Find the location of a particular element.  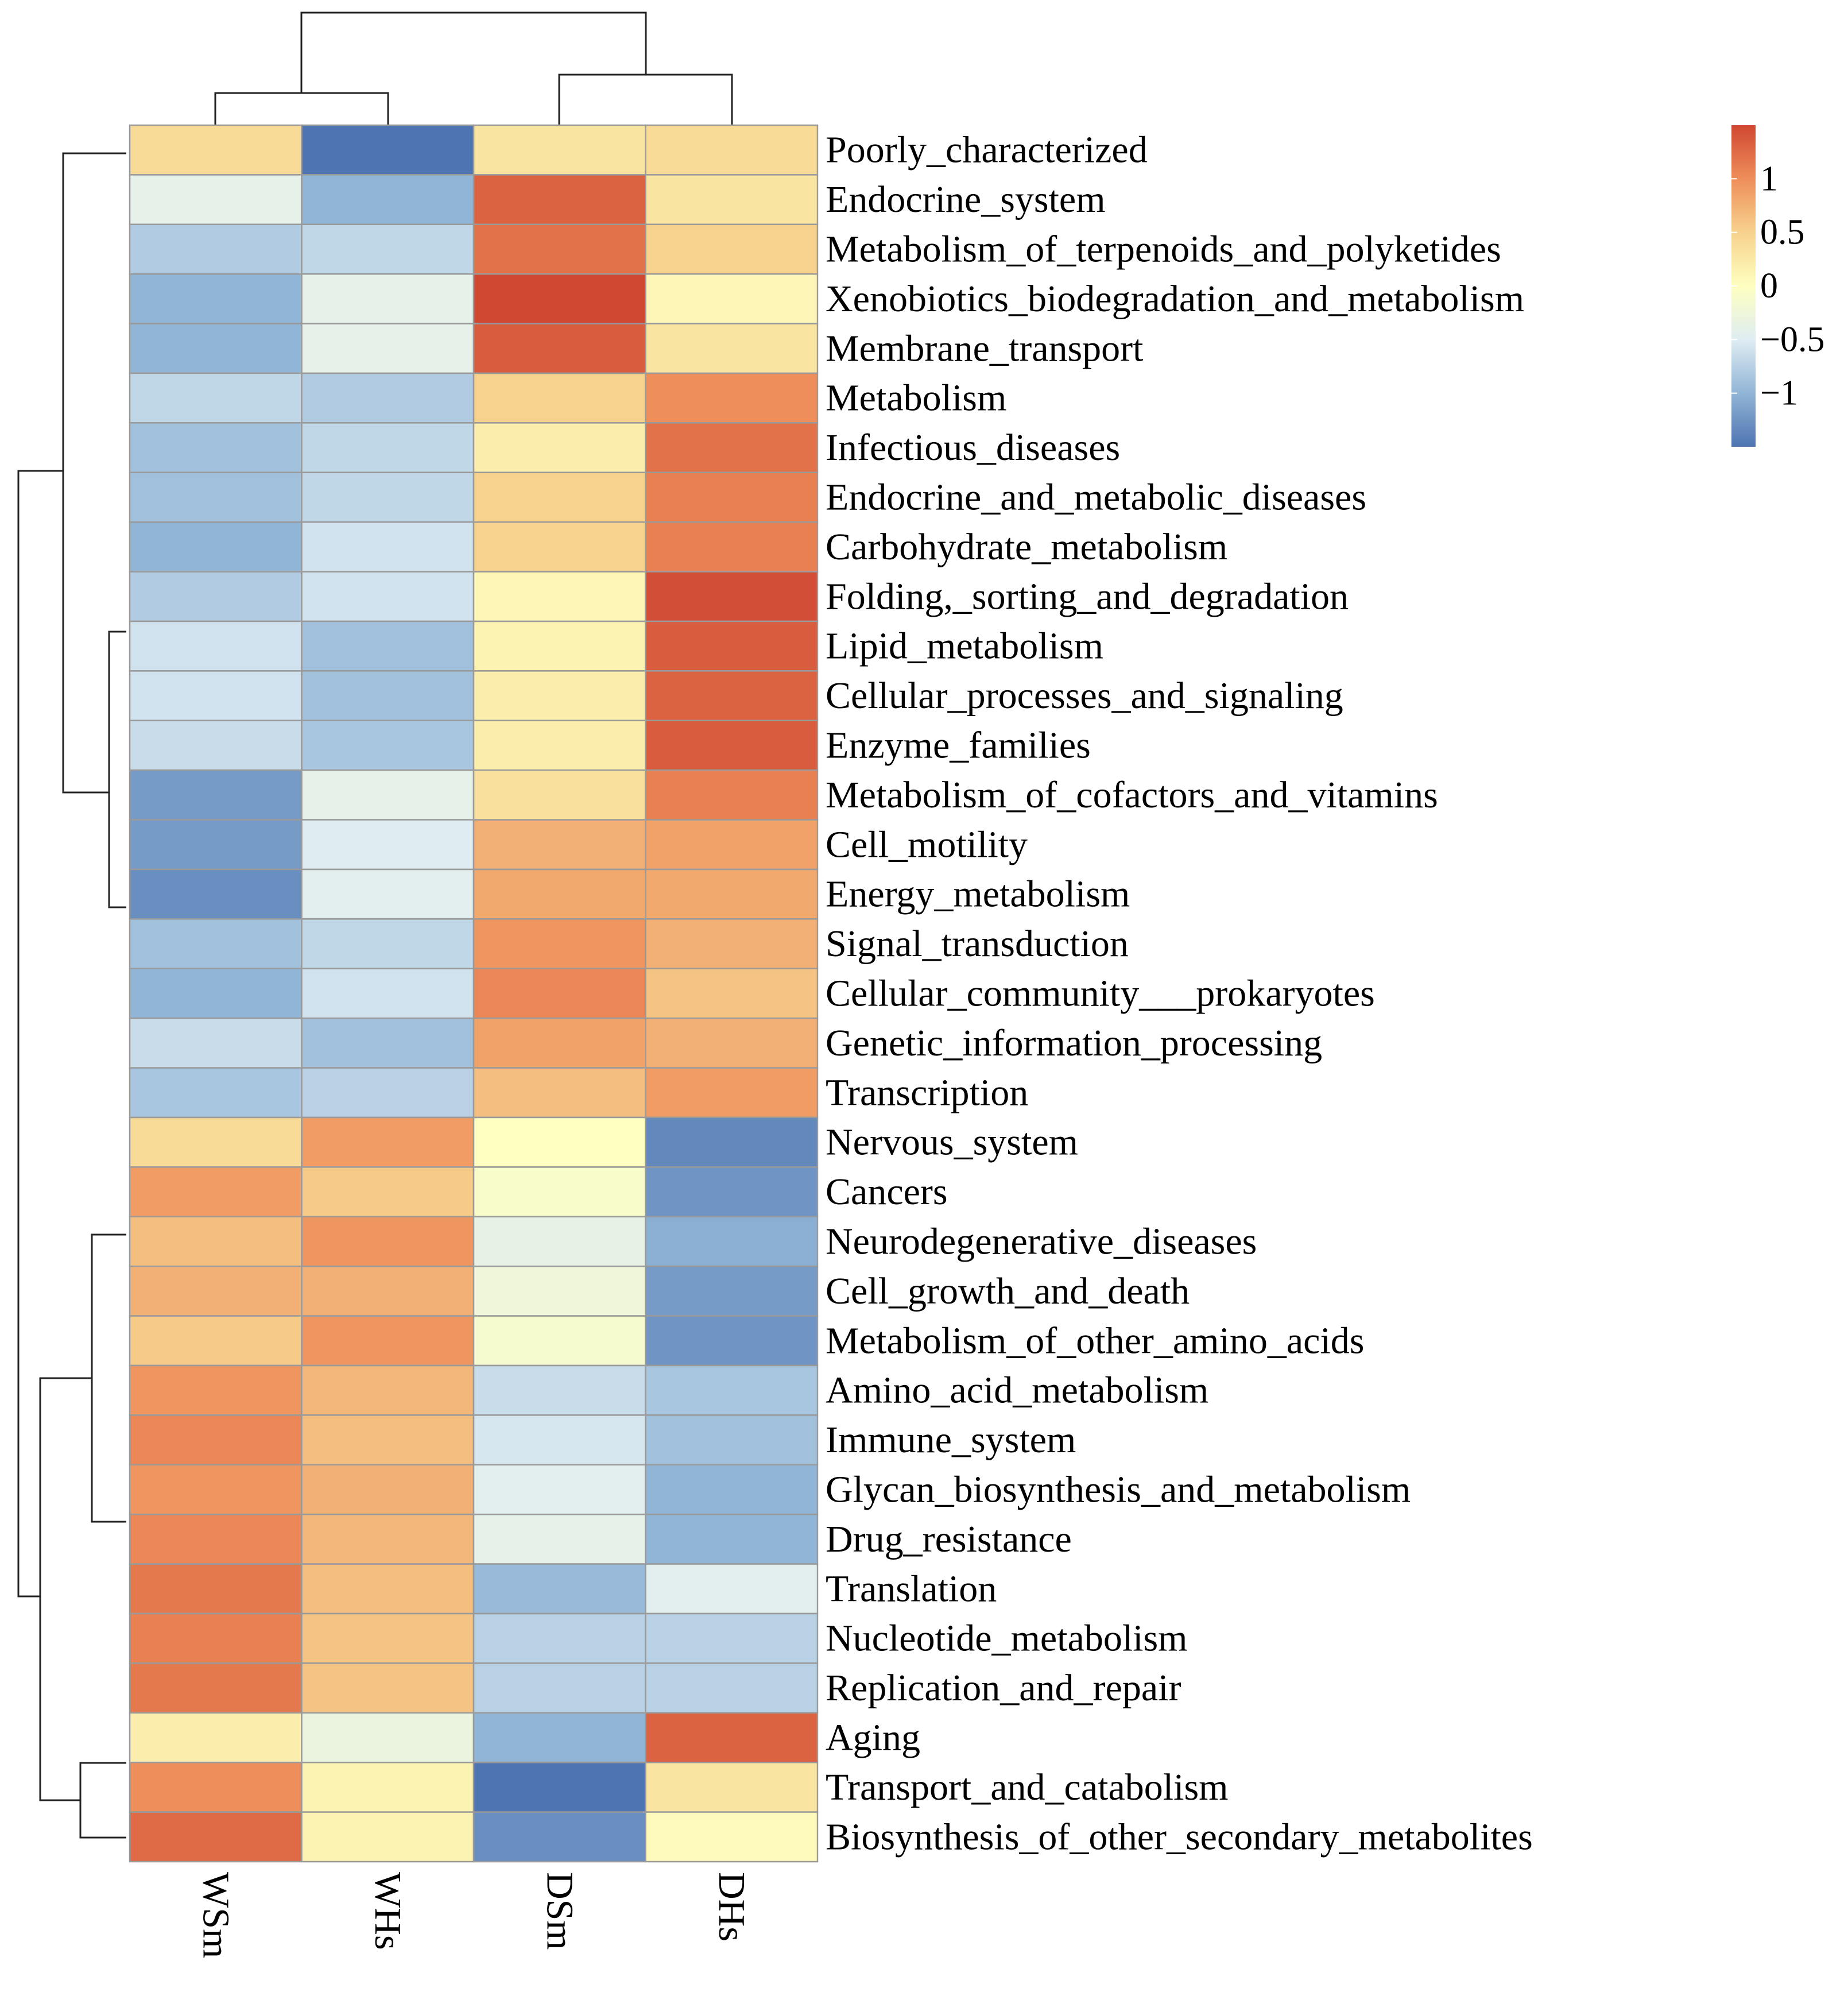

row-label: Amino_acid_metabolism is located at coordinates (1017, 1390).